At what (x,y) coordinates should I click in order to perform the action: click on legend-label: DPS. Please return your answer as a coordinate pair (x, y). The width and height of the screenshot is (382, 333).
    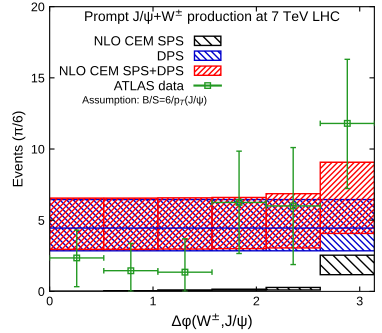
    Looking at the image, I should click on (171, 55).